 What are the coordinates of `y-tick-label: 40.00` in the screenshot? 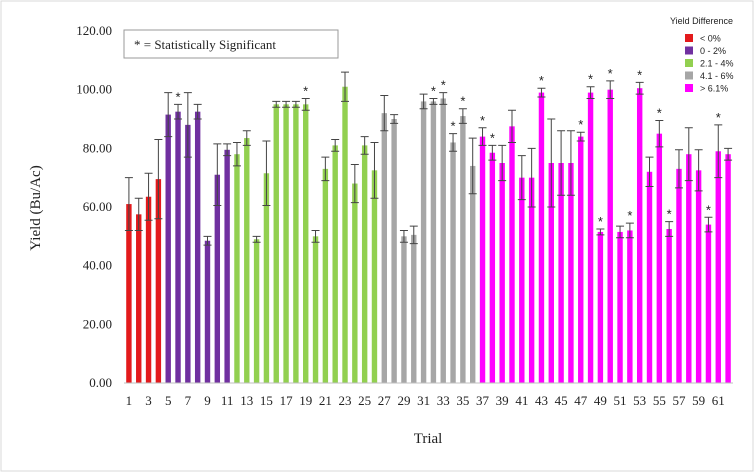 It's located at (97, 265).